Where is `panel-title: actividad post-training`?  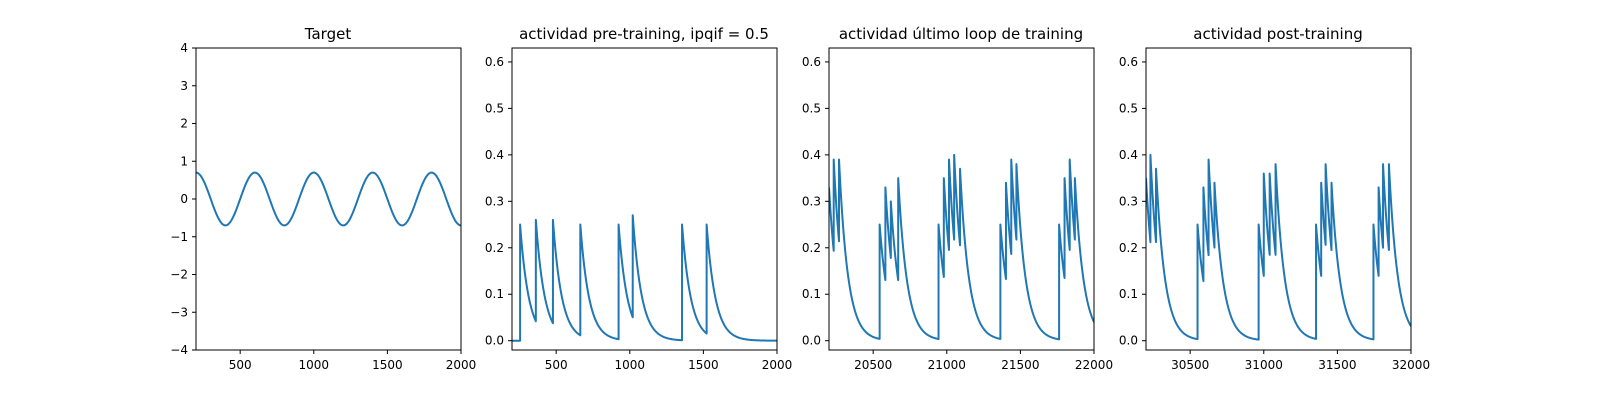 panel-title: actividad post-training is located at coordinates (1277, 34).